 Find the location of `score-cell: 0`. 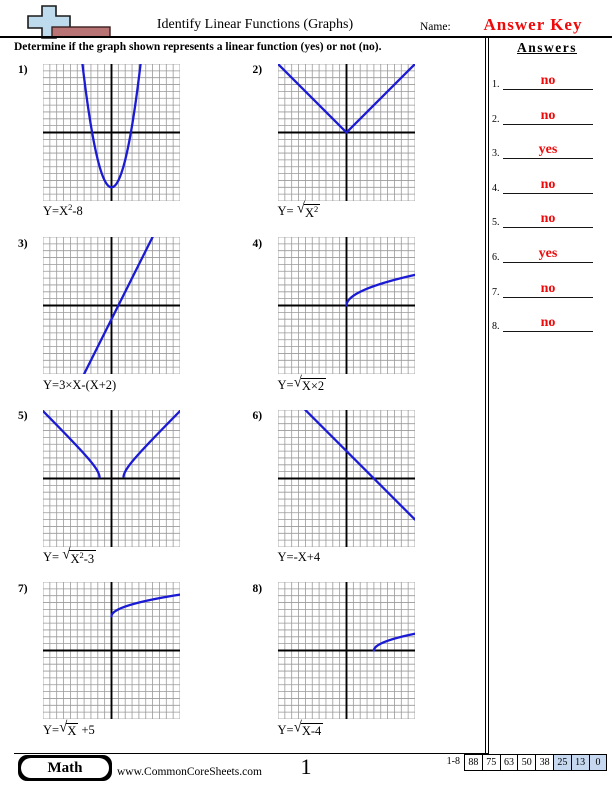

score-cell: 0 is located at coordinates (598, 762).